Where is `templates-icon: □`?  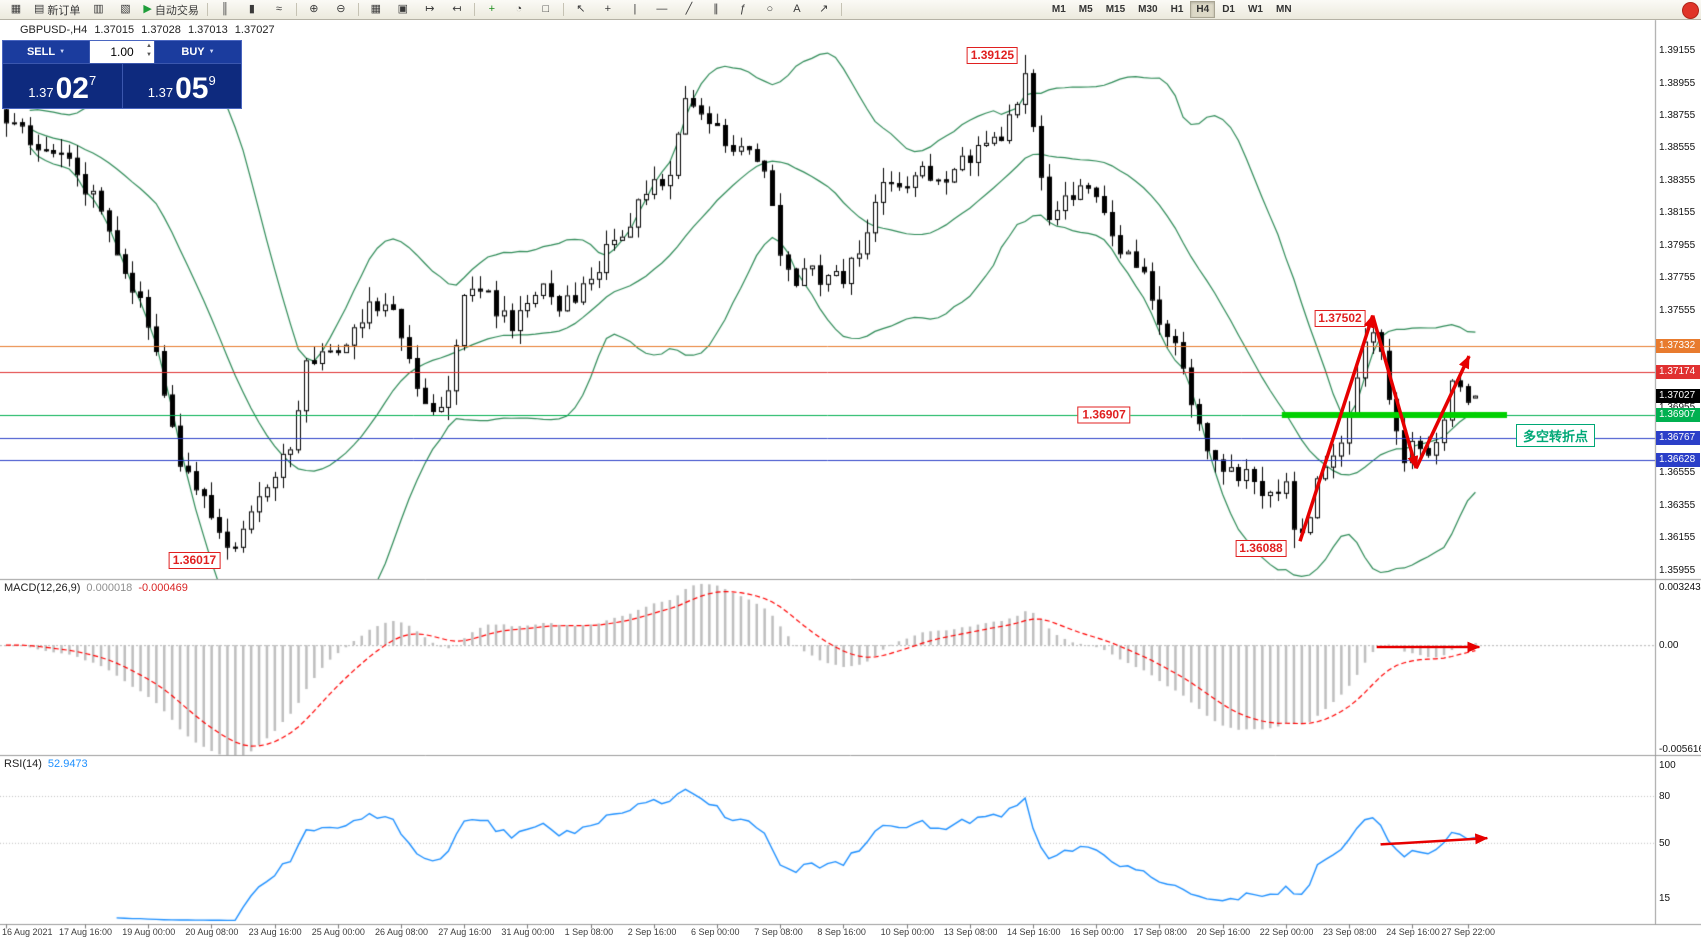
templates-icon: □ is located at coordinates (546, 9).